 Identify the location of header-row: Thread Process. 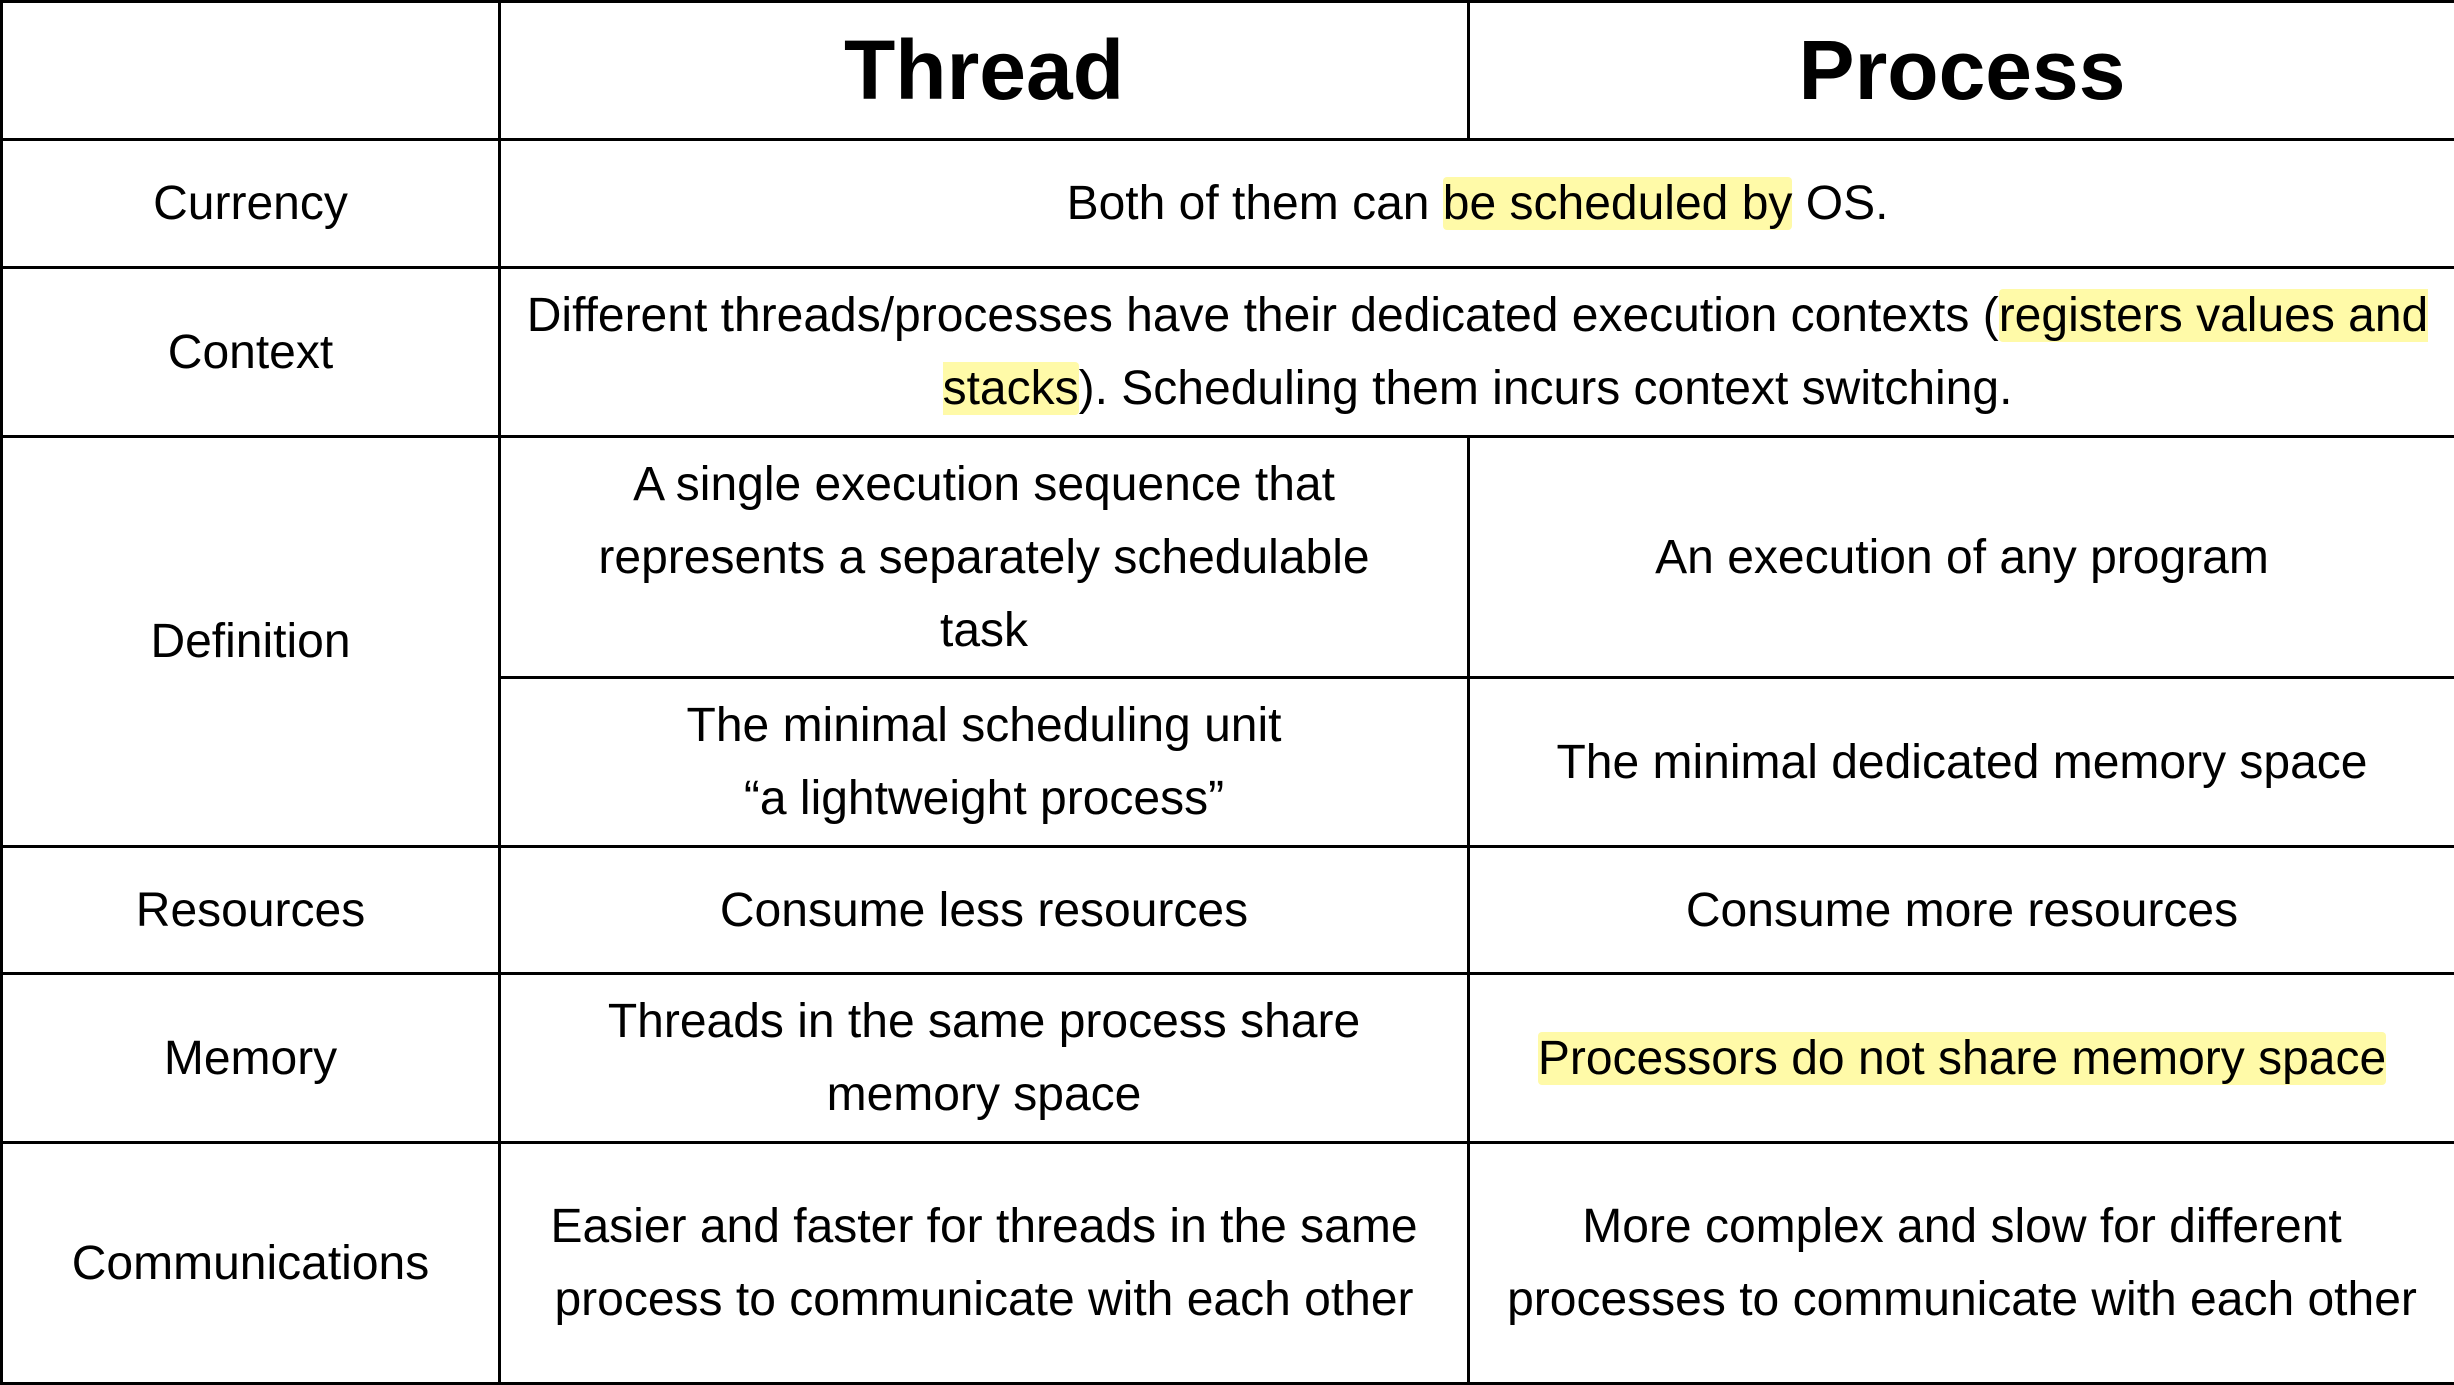
(1228, 71).